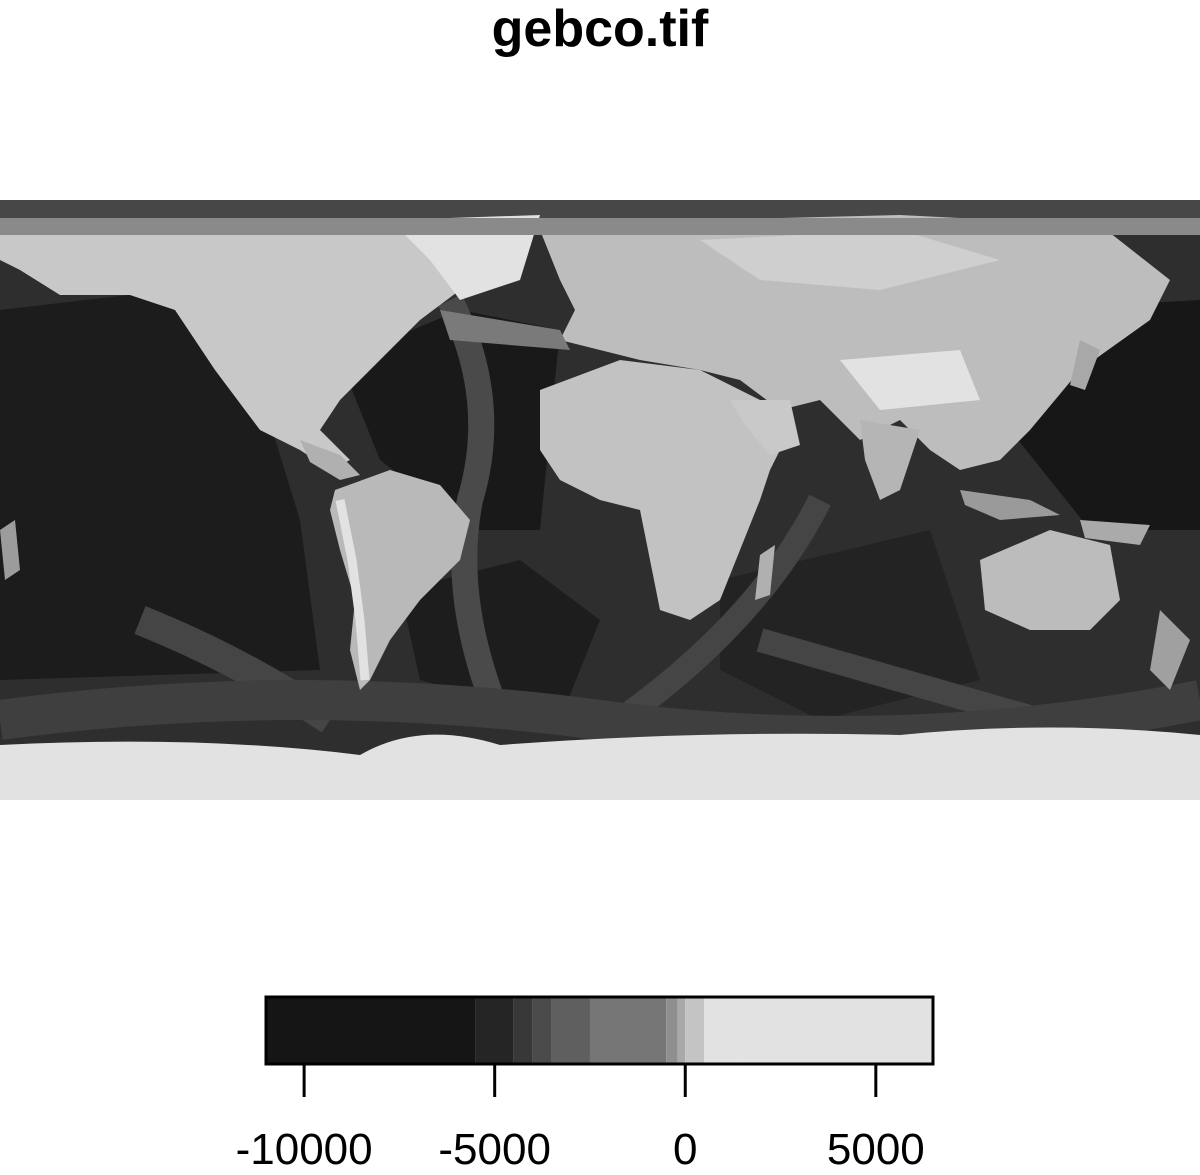  What do you see at coordinates (500, 640) in the screenshot?
I see `atlantic-deep-south` at bounding box center [500, 640].